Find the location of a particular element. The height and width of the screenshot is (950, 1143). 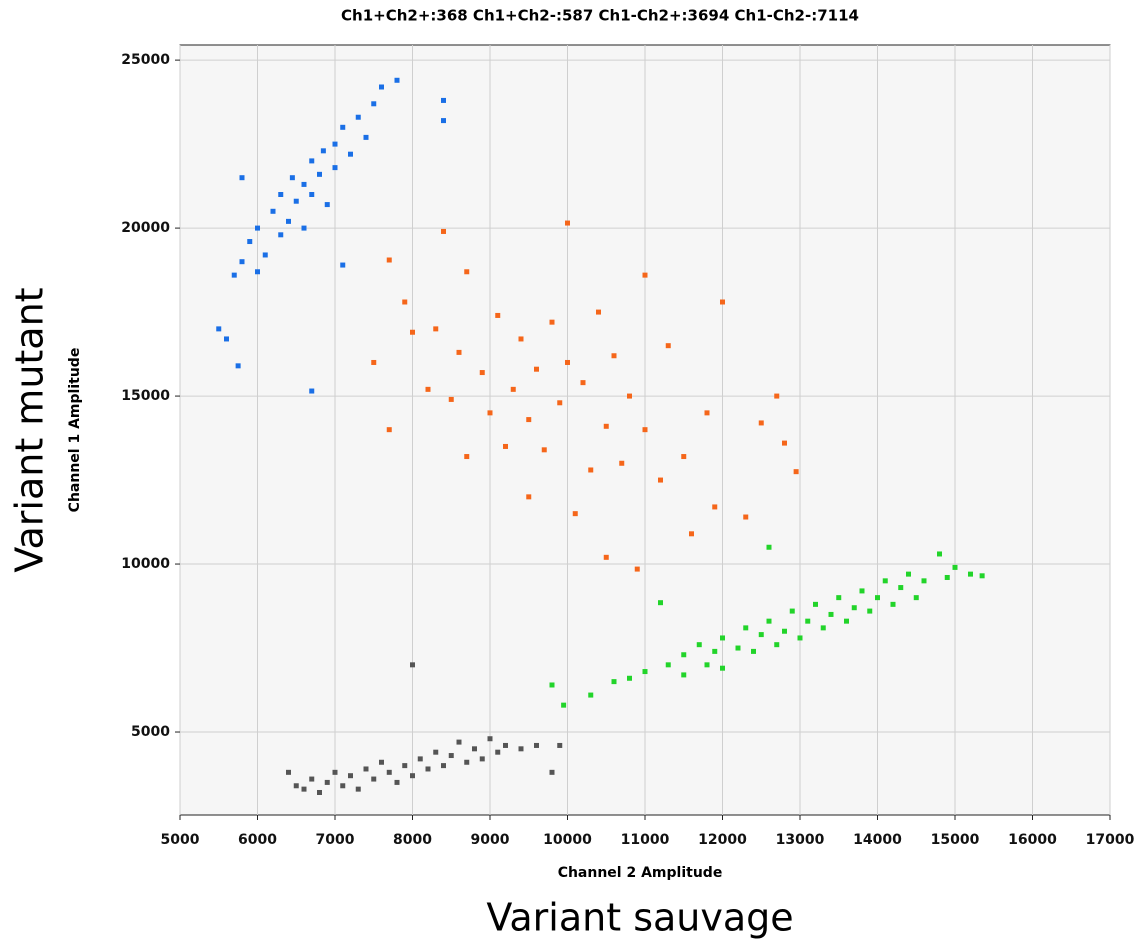

annotation: Variant sauvage is located at coordinates (639, 918).